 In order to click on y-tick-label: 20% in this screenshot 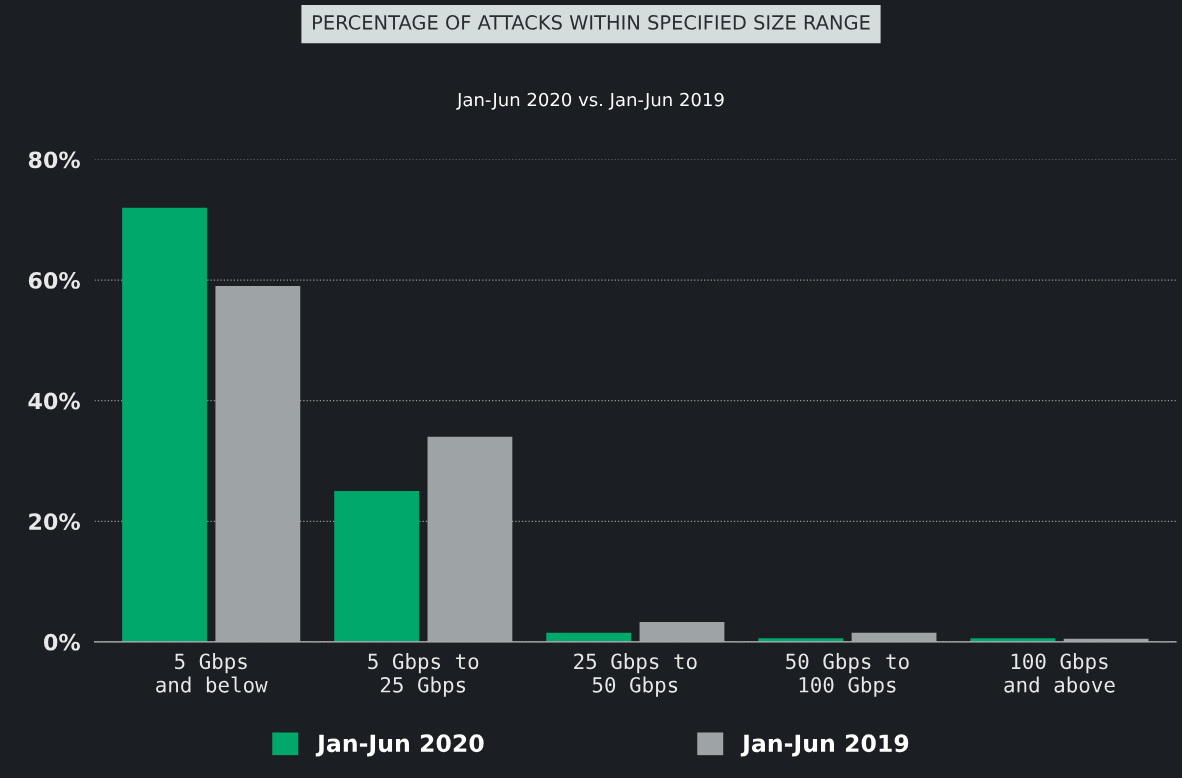, I will do `click(54, 522)`.